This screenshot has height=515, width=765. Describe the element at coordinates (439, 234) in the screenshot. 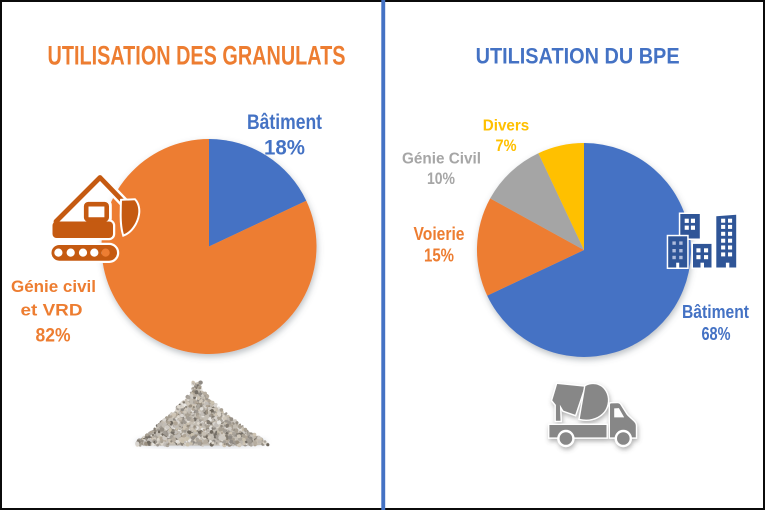

I see `svg-text: Voierie` at that location.